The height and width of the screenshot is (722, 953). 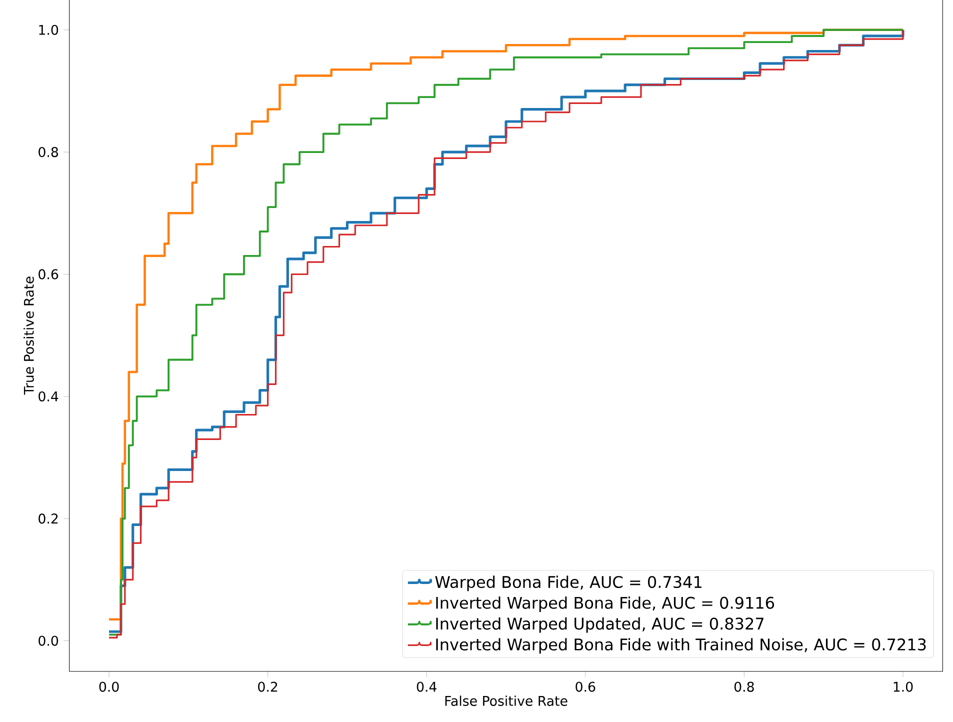 I want to click on y-tick-label: 1.0, so click(x=48, y=29).